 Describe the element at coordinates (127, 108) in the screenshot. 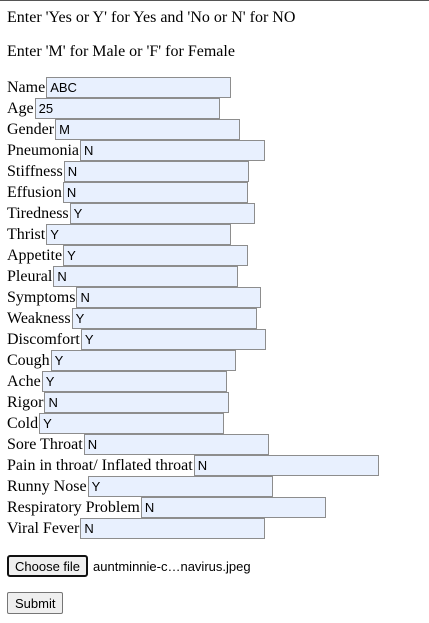

I see `age-input` at that location.